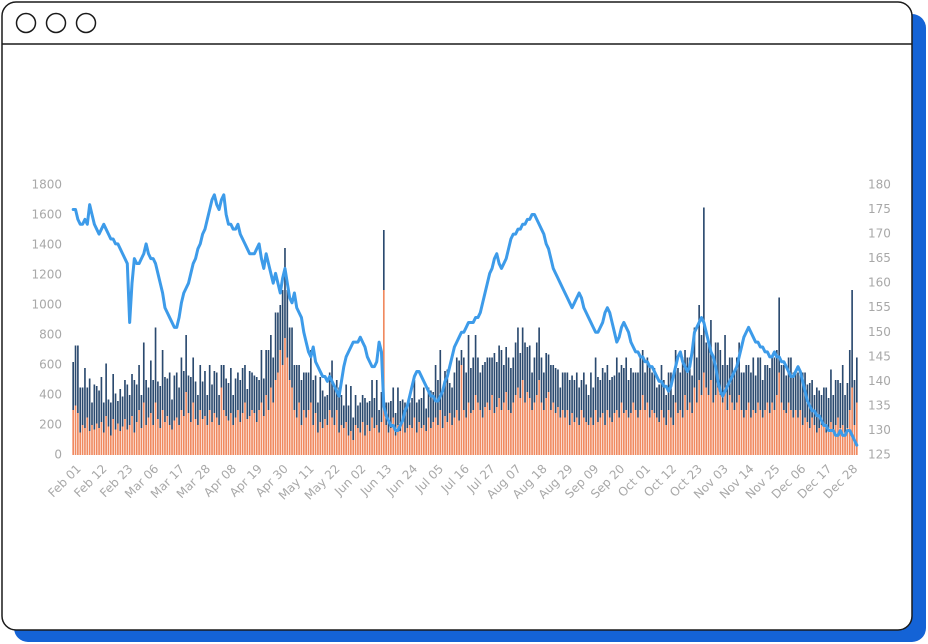  What do you see at coordinates (879, 283) in the screenshot?
I see `y2-tick-label: 160` at bounding box center [879, 283].